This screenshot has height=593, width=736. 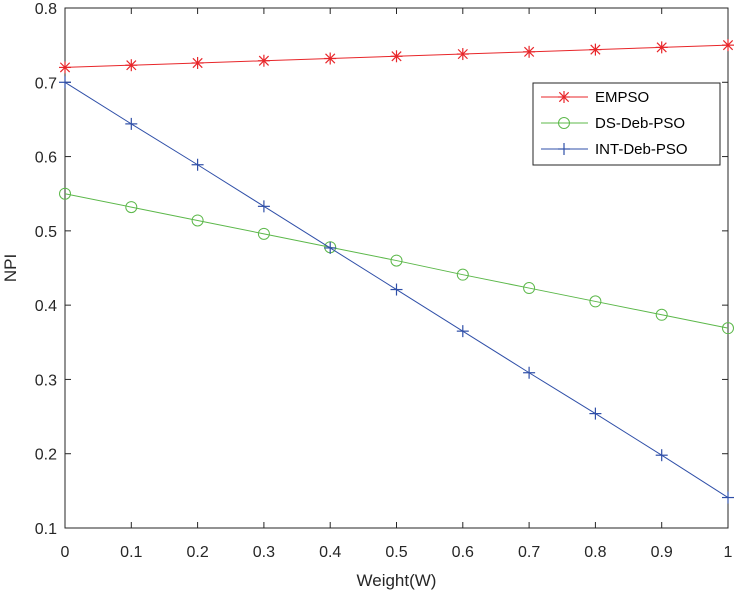 I want to click on y-tick-label: 0.5, so click(x=46, y=232).